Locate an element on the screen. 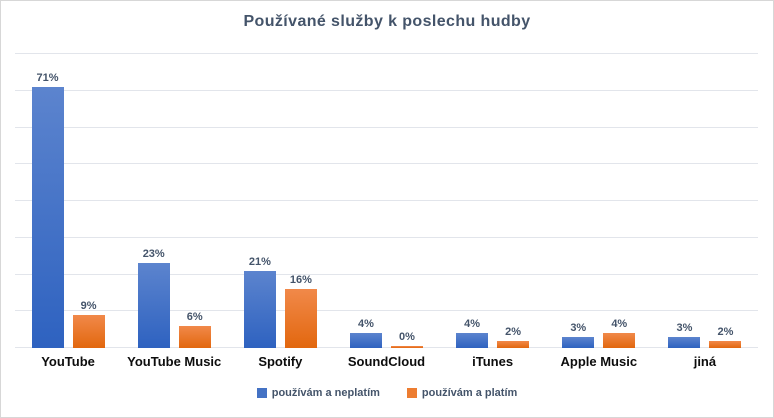  bar-group-spotify: 21% 16% is located at coordinates (280, 201).